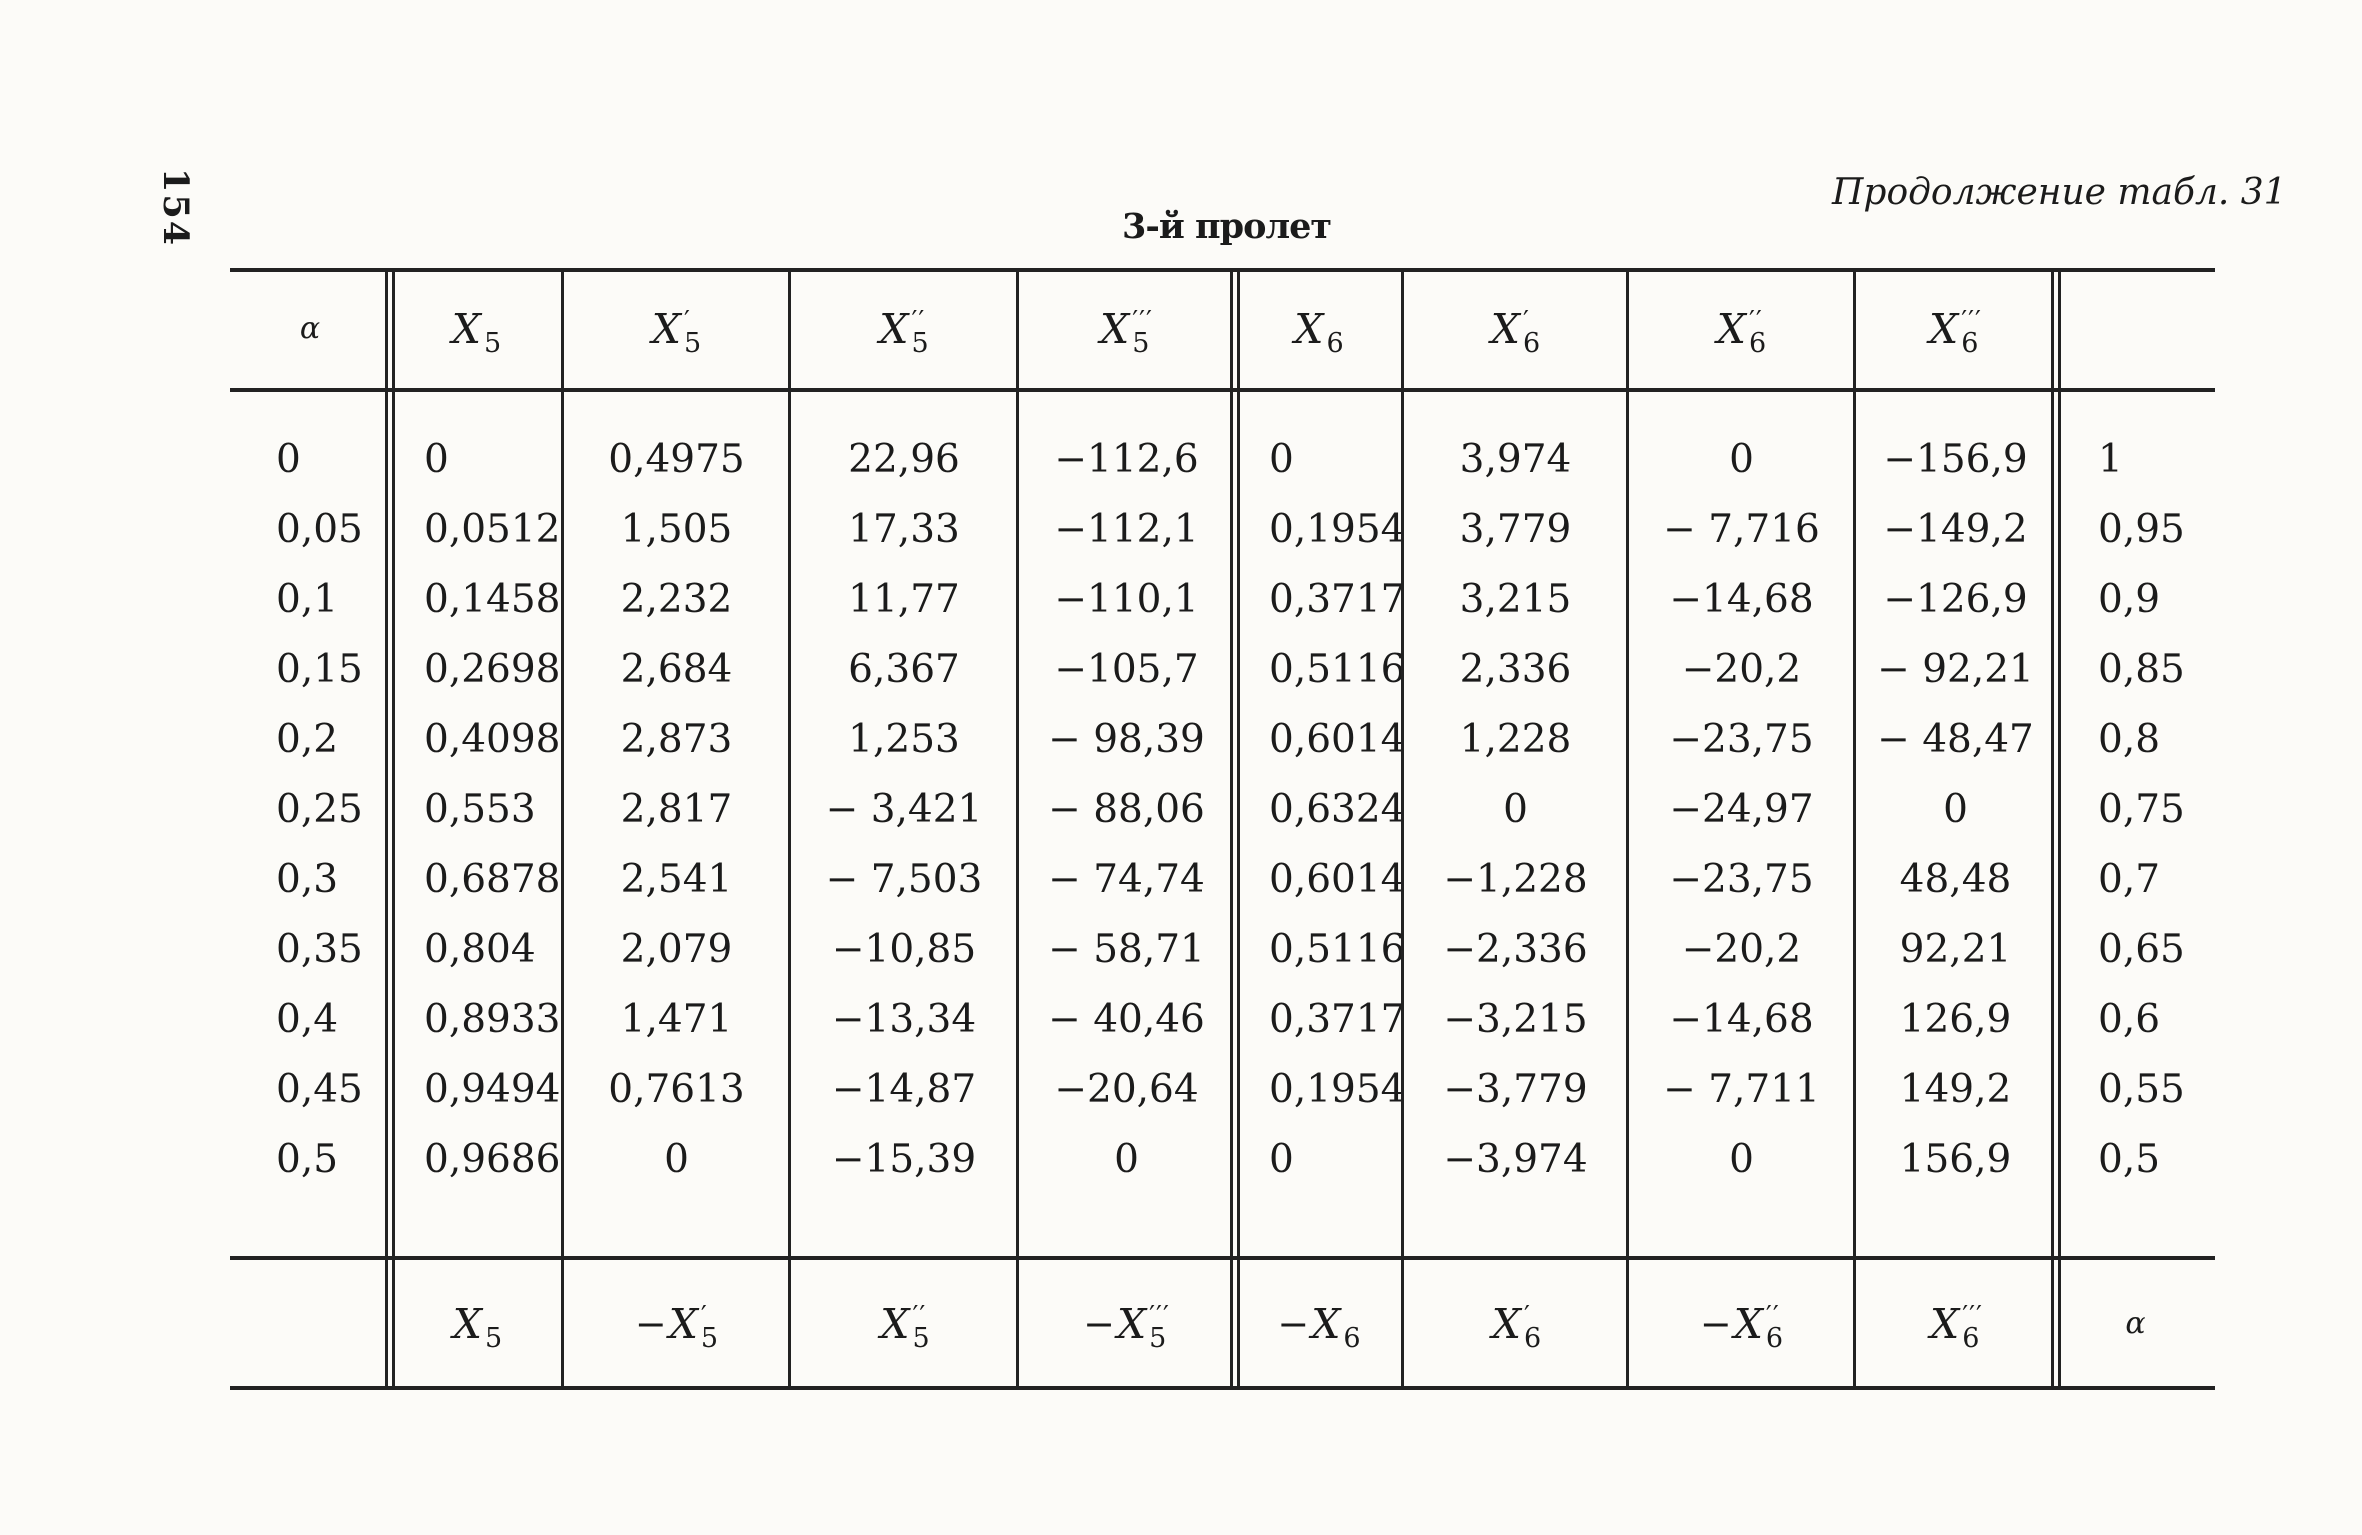 Image resolution: width=2362 pixels, height=1535 pixels. Describe the element at coordinates (676, 1326) in the screenshot. I see `footer-neg-x5-prime: − X ′ 5` at that location.